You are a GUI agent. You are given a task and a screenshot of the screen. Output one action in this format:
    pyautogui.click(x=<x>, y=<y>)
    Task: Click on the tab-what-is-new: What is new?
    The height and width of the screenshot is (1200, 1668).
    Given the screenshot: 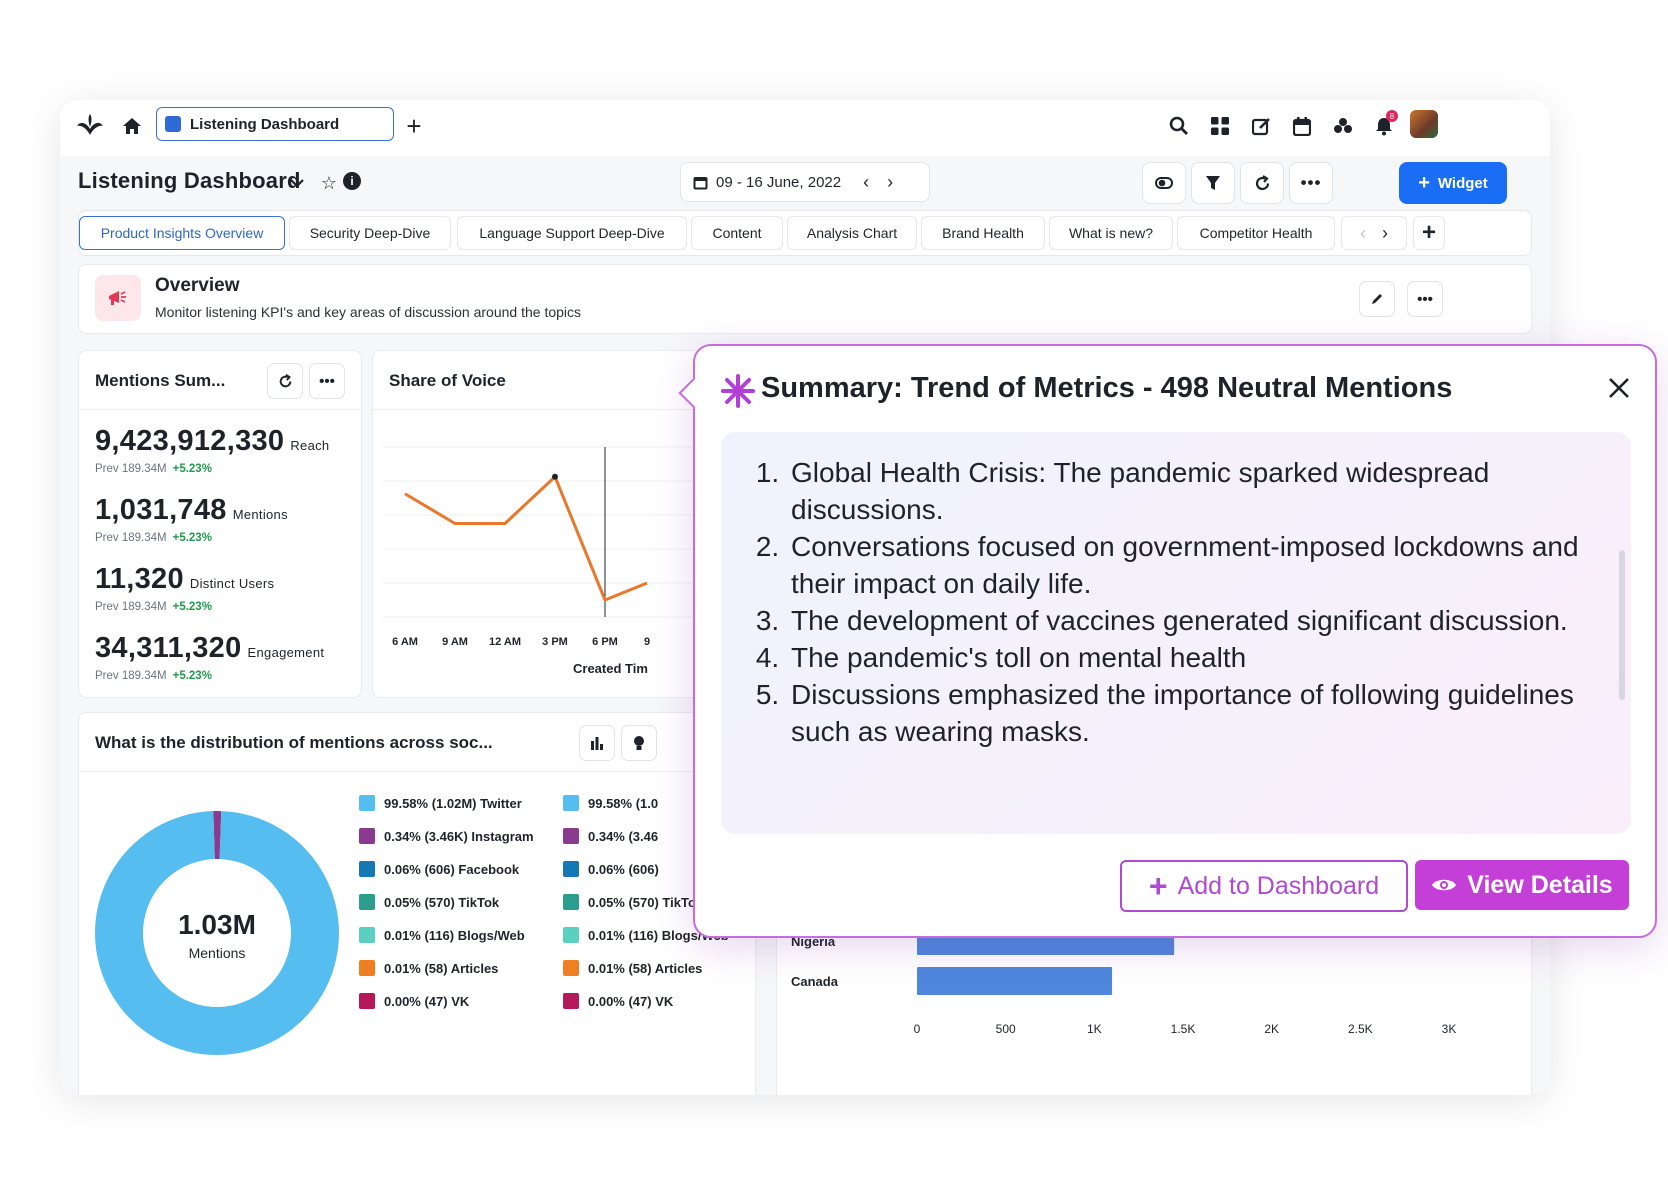 What is the action you would take?
    pyautogui.click(x=1111, y=233)
    